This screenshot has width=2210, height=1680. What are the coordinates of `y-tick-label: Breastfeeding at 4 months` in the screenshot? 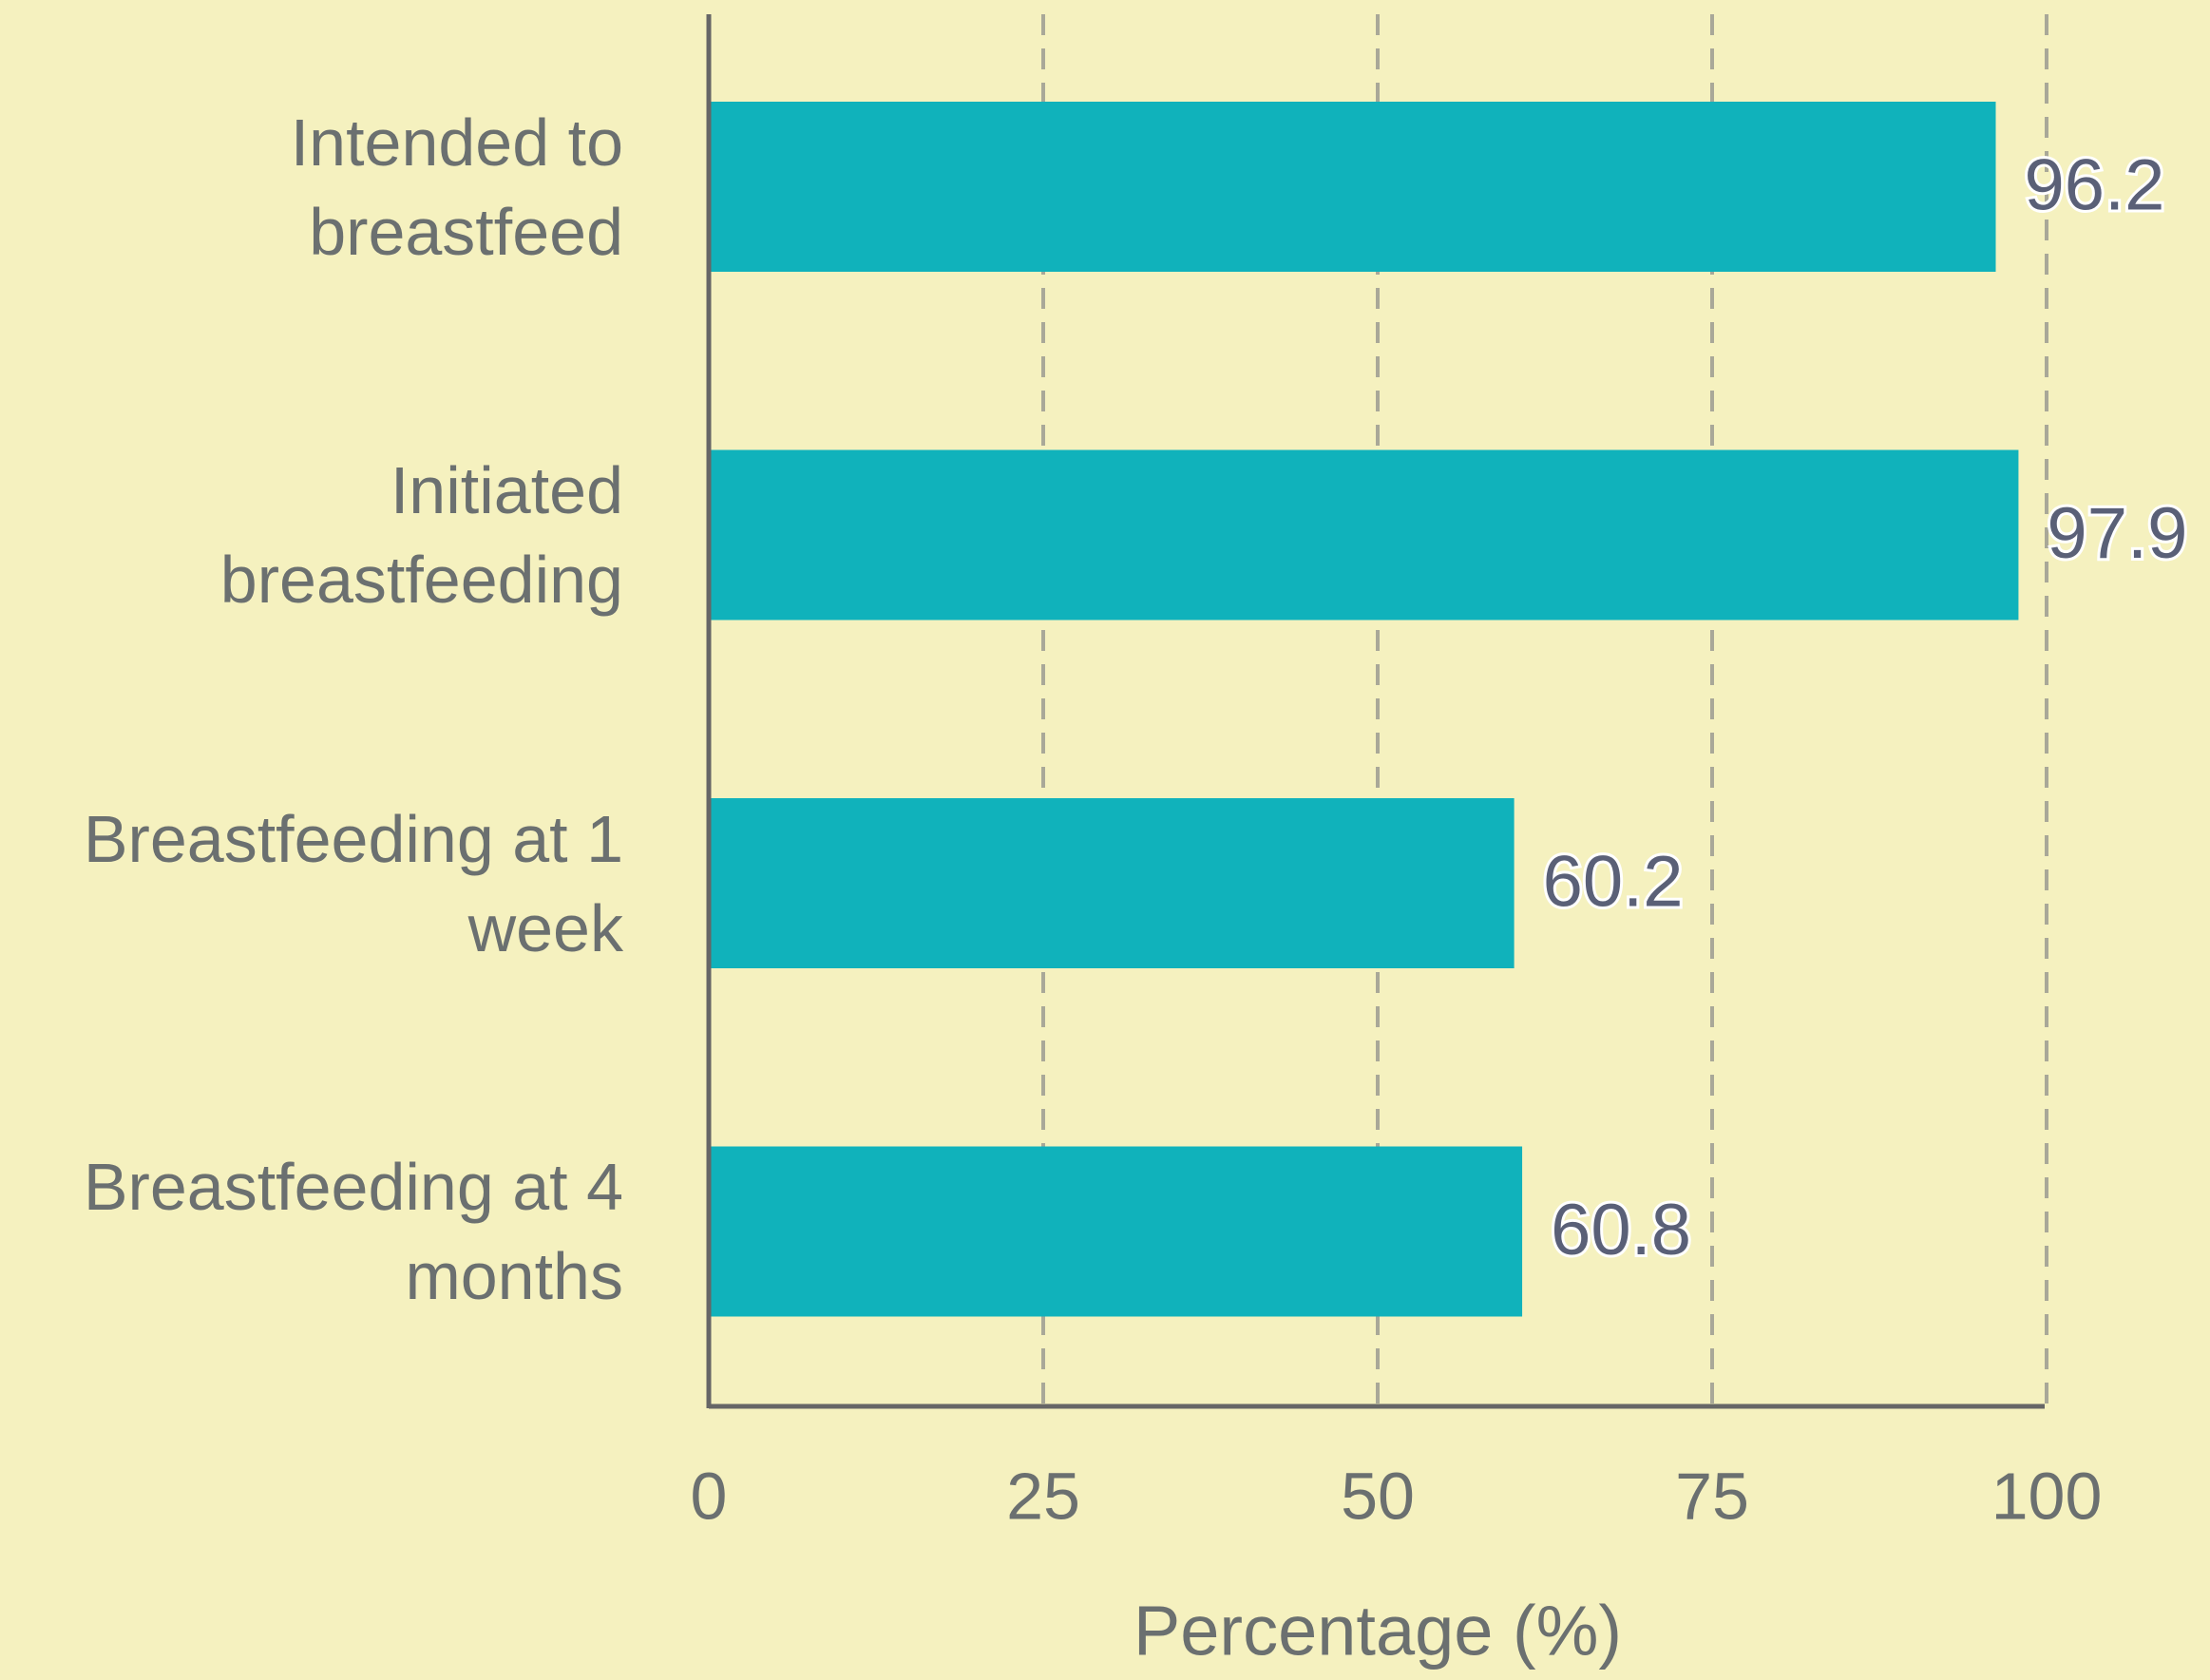 It's located at (353, 1231).